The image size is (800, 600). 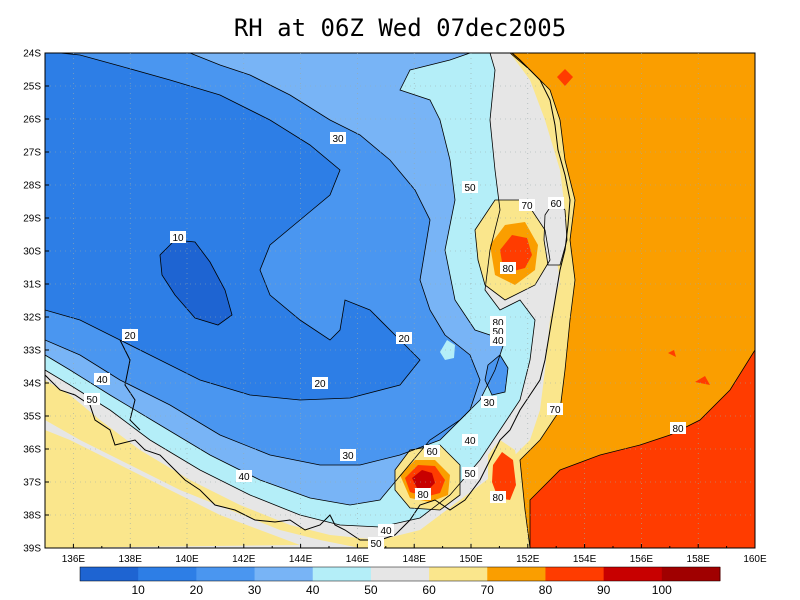 What do you see at coordinates (32, 87) in the screenshot?
I see `lat-tick-label: 25S` at bounding box center [32, 87].